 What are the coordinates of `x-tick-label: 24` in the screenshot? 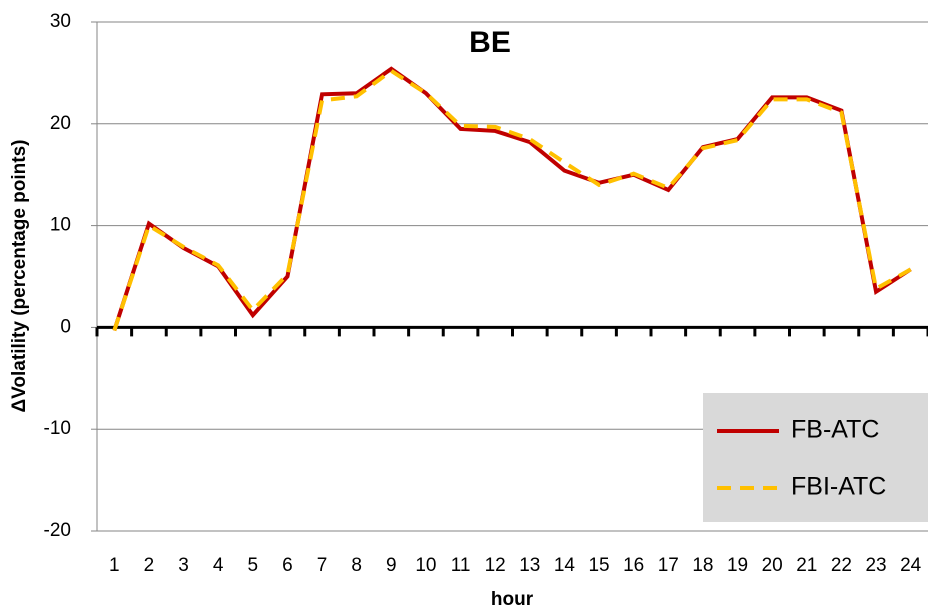 It's located at (911, 565).